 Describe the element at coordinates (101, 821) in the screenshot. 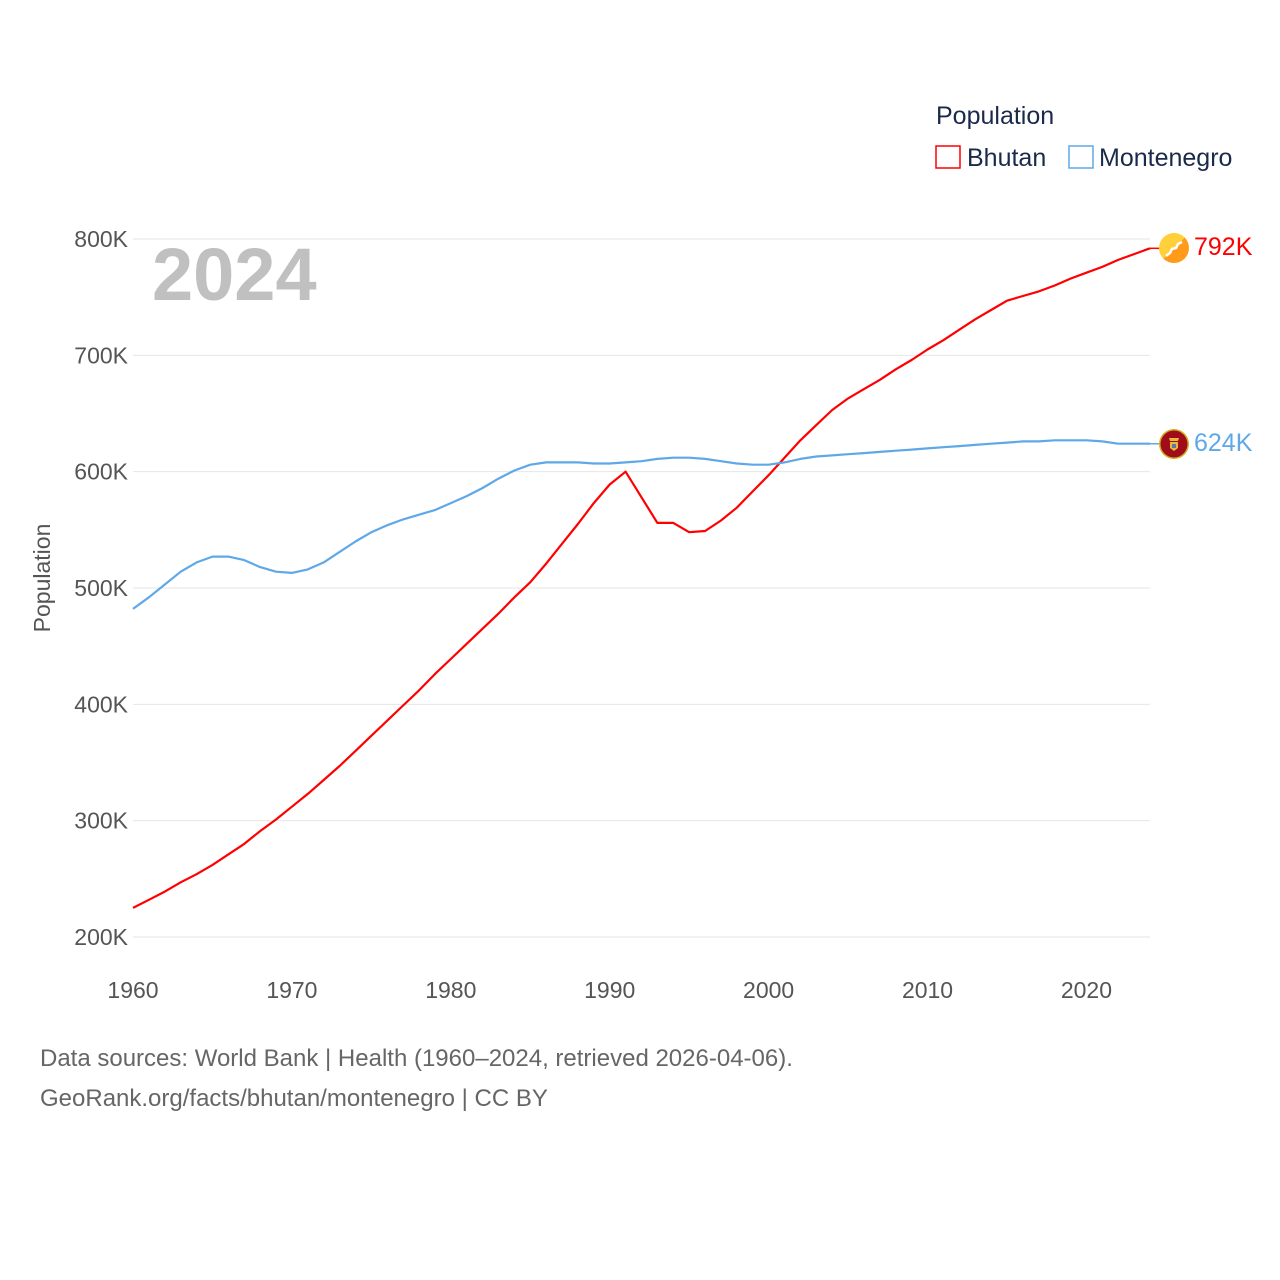

I see `y-tick-label: 300K` at that location.